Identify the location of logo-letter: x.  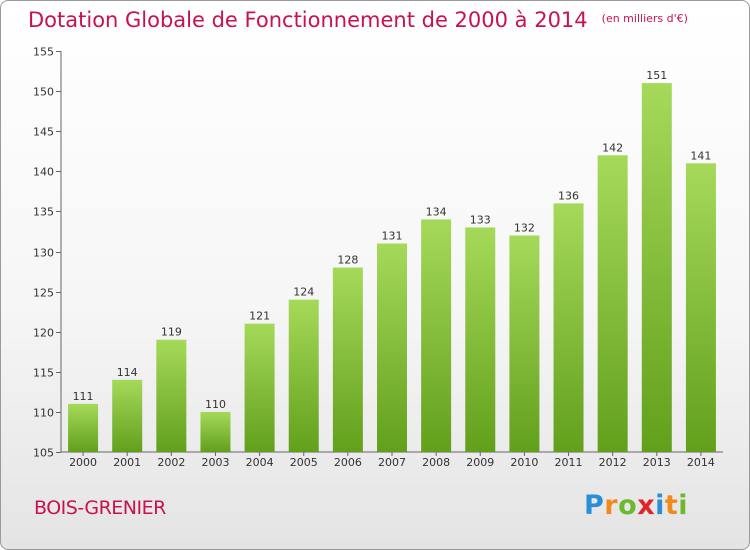
(646, 505).